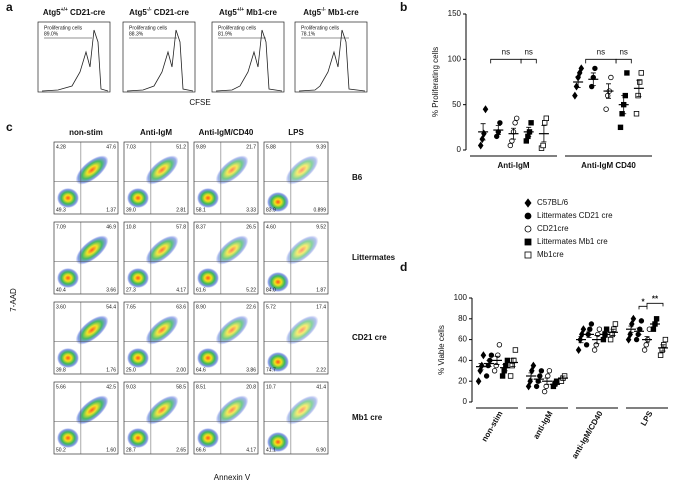  Describe the element at coordinates (181, 370) in the screenshot. I see `quadrant-value: 2.00` at that location.